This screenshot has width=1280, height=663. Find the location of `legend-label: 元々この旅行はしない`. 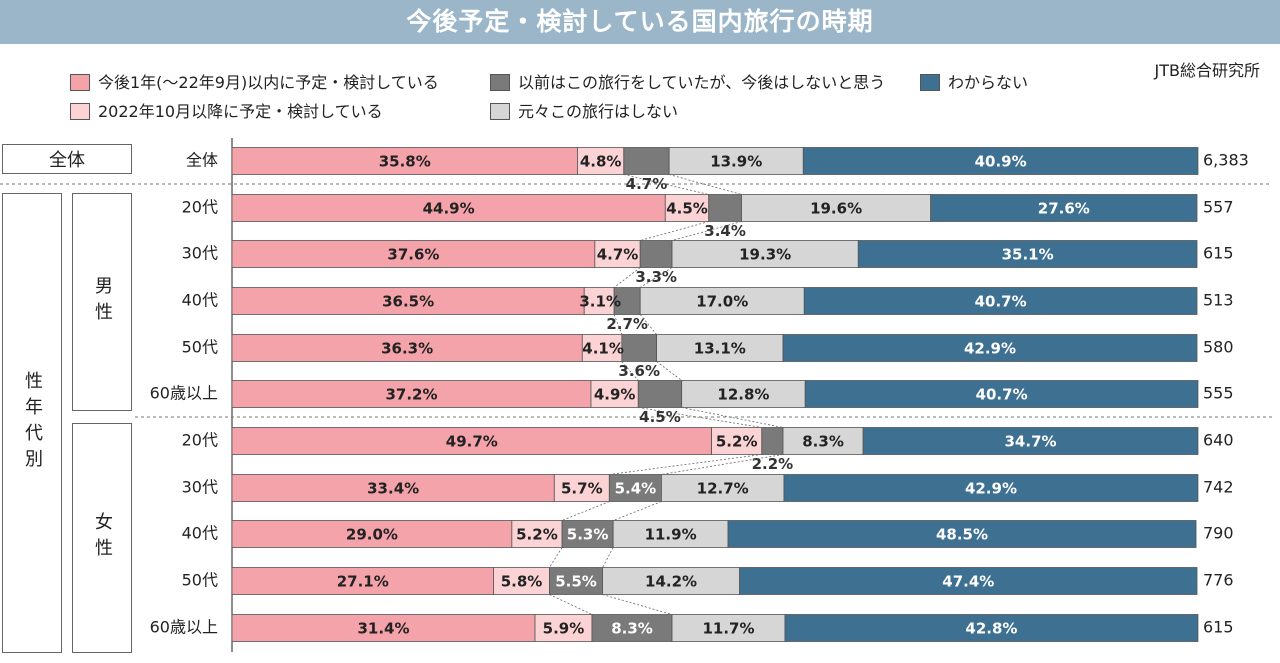

legend-label: 元々この旅行はしない is located at coordinates (598, 111).